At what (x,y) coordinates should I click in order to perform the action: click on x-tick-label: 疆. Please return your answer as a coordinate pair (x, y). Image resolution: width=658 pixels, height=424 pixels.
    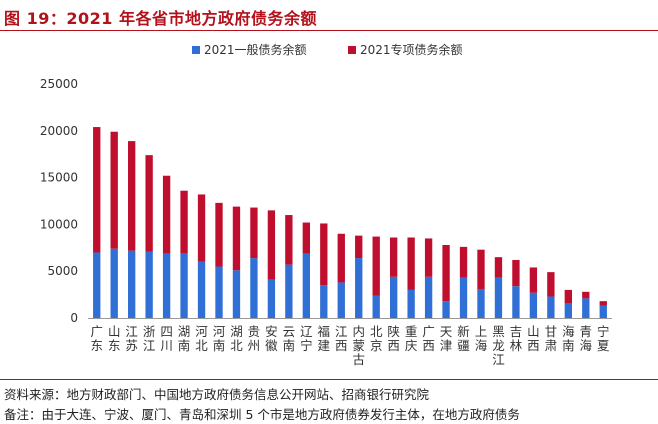
    Looking at the image, I should click on (463, 345).